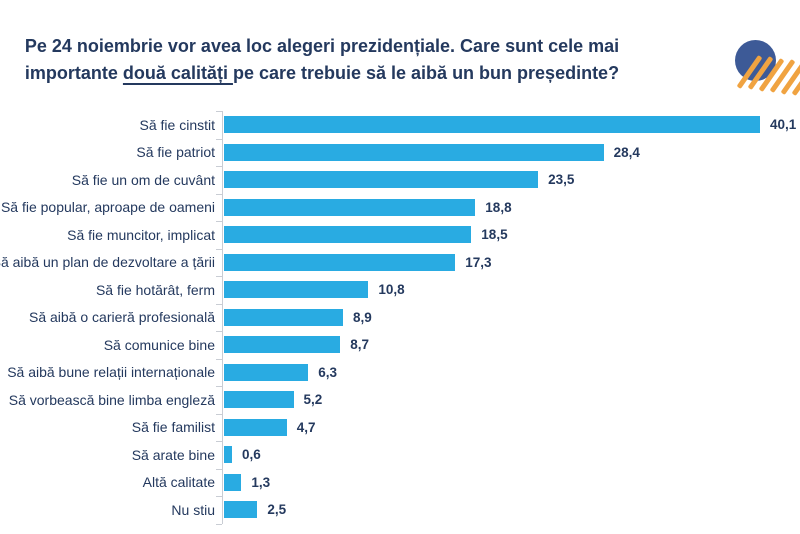 The height and width of the screenshot is (534, 800). What do you see at coordinates (261, 482) in the screenshot?
I see `value-label: 1,3` at bounding box center [261, 482].